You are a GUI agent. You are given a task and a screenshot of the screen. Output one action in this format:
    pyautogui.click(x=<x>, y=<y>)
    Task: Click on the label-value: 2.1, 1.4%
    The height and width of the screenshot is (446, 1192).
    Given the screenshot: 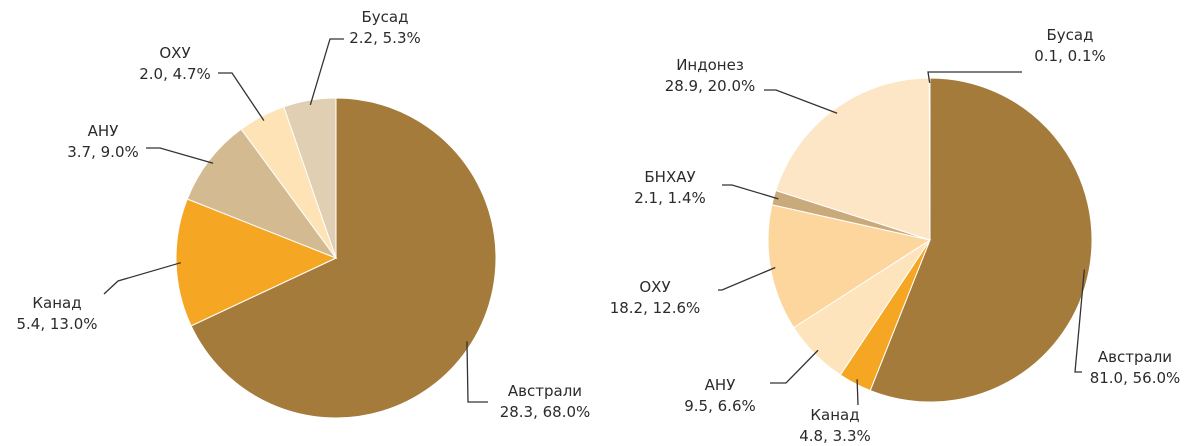 What is the action you would take?
    pyautogui.click(x=670, y=198)
    